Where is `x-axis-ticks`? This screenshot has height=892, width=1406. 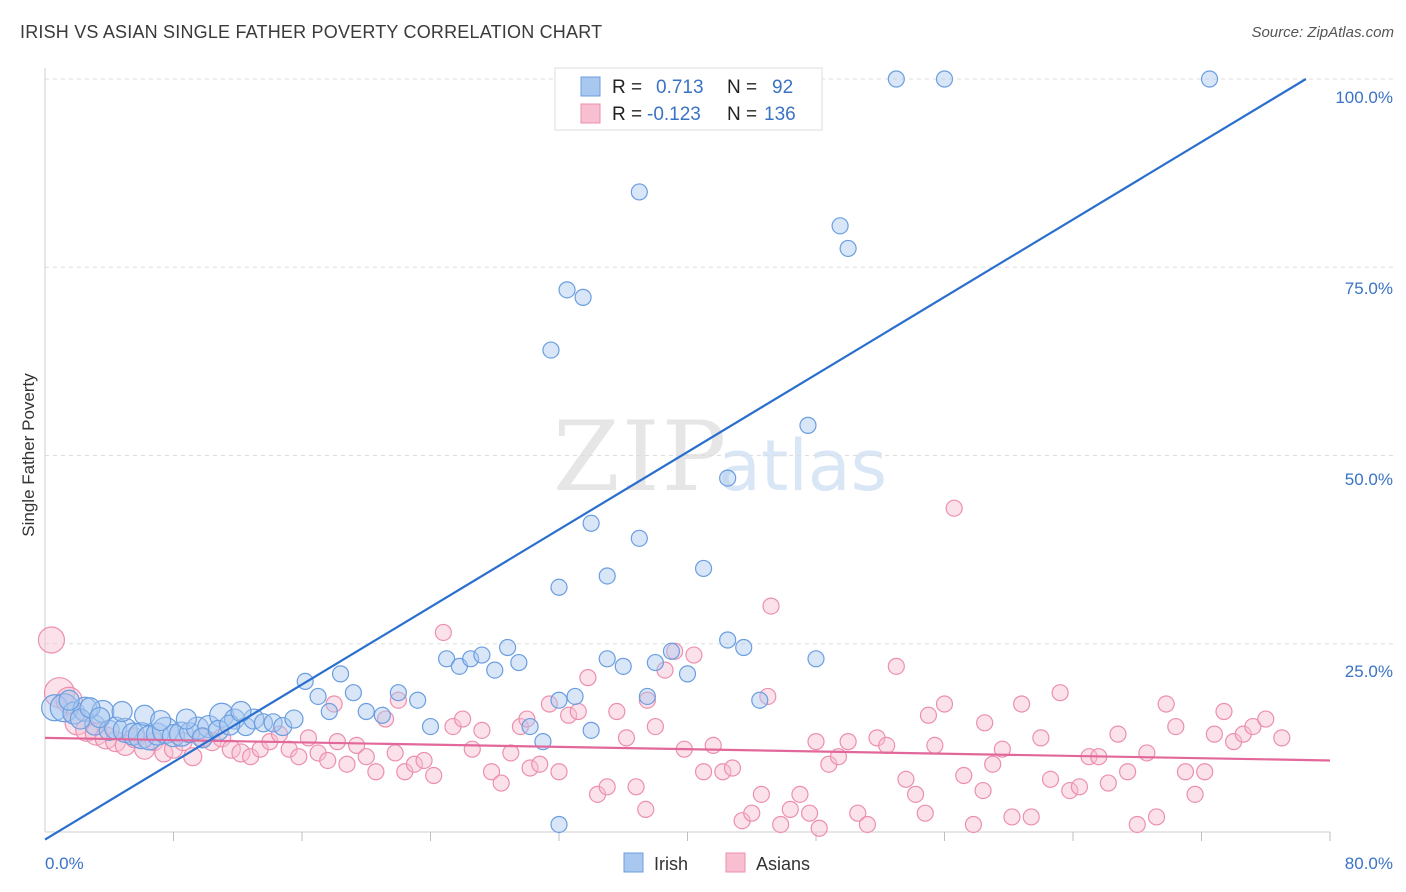 x-axis-ticks is located at coordinates (752, 836).